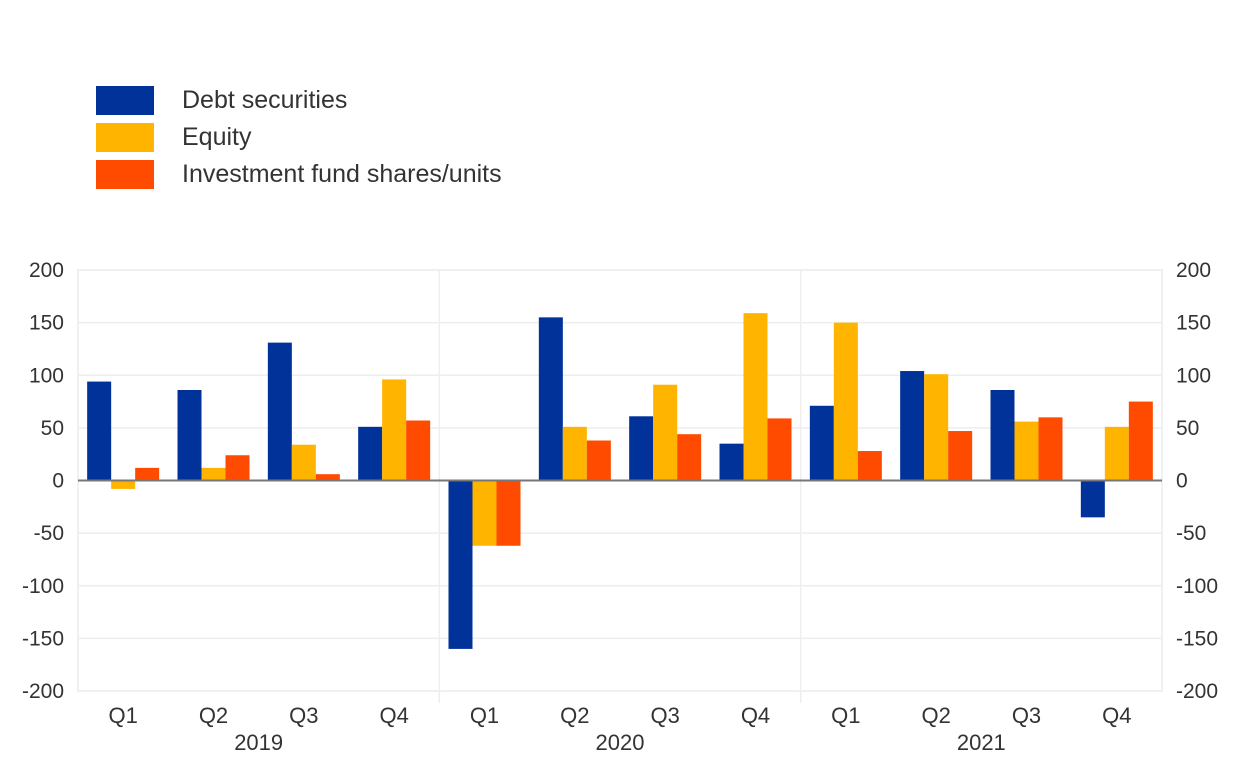 The height and width of the screenshot is (774, 1240). What do you see at coordinates (1193, 323) in the screenshot?
I see `y-tick-label-right: 150` at bounding box center [1193, 323].